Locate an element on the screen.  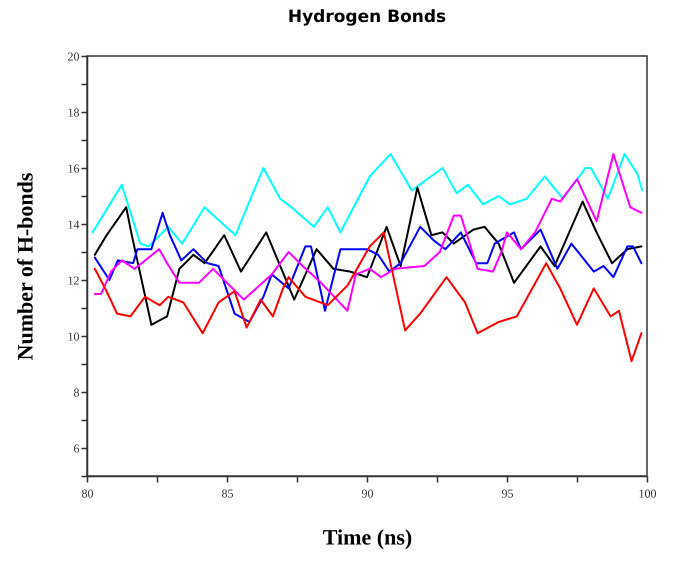
y-axis-title: Number of H-bonds is located at coordinates (25, 266).